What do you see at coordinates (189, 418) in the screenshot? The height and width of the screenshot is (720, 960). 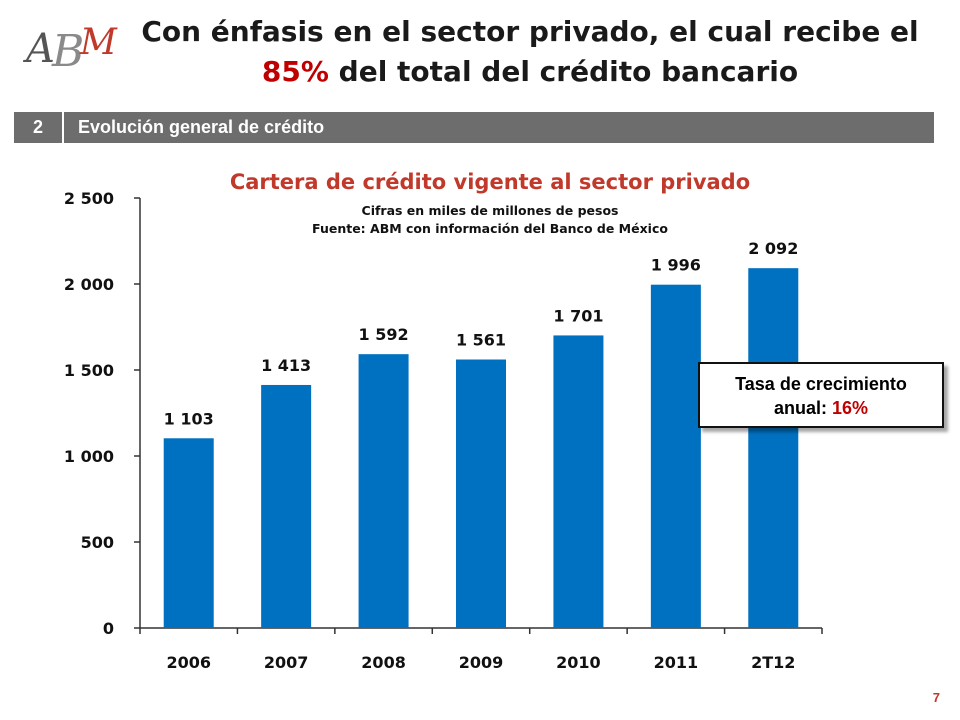 I see `bar-value-label: 1 103` at bounding box center [189, 418].